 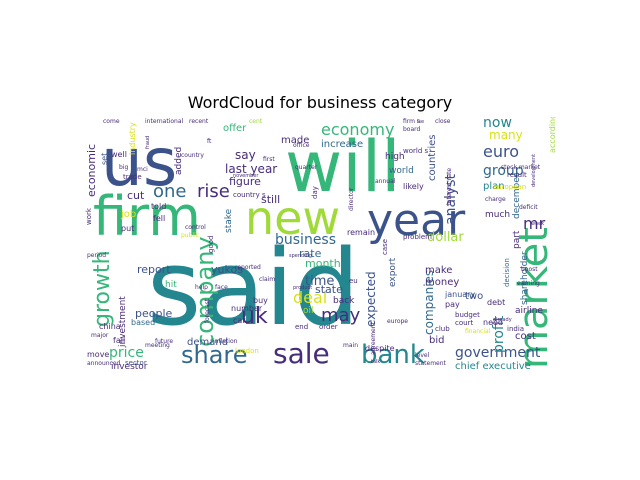 I want to click on word-economic: economic, so click(x=91, y=170).